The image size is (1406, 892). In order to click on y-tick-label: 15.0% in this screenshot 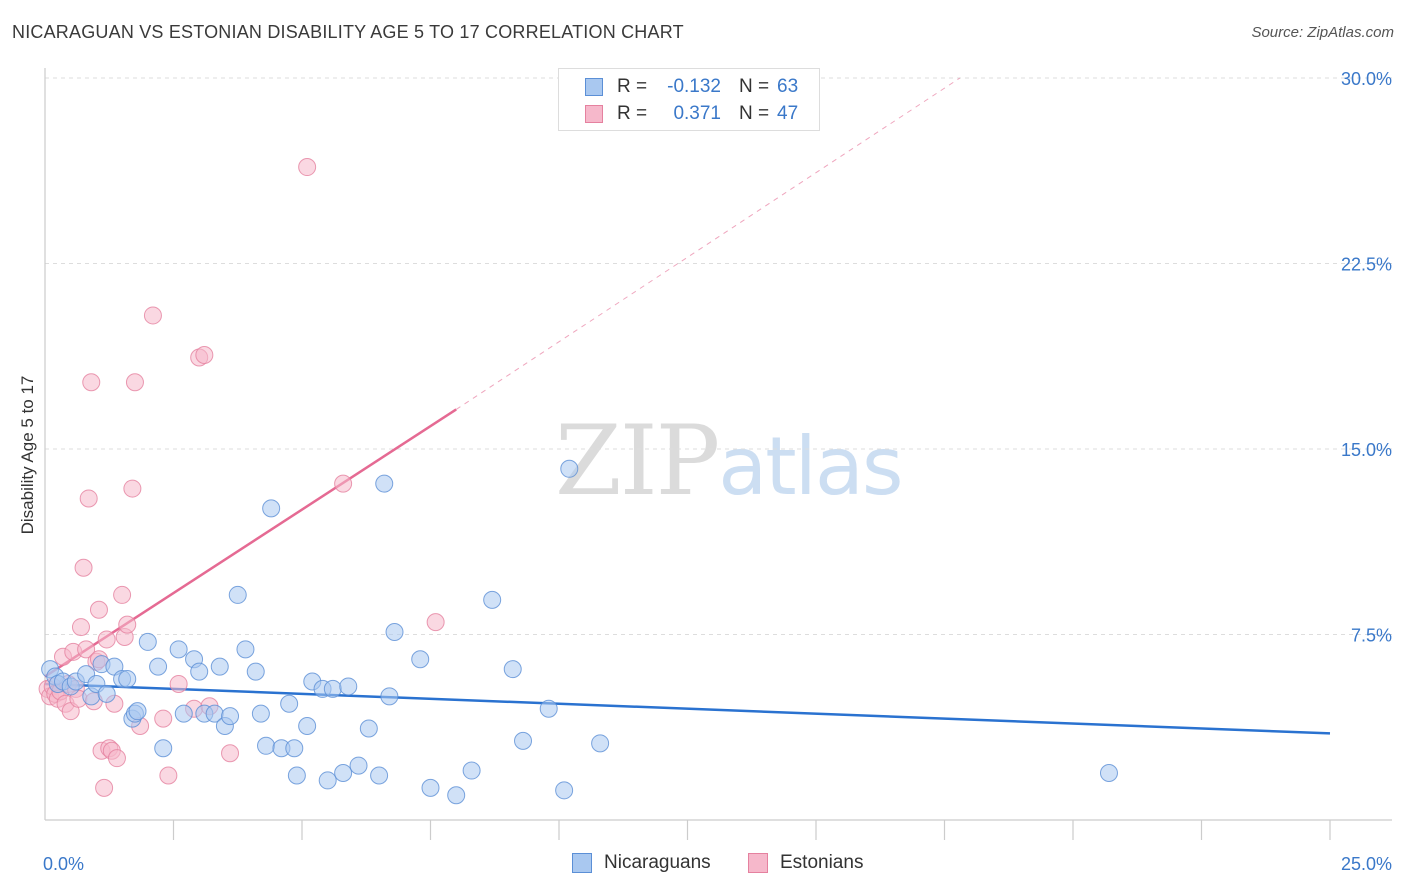, I will do `click(1366, 450)`.